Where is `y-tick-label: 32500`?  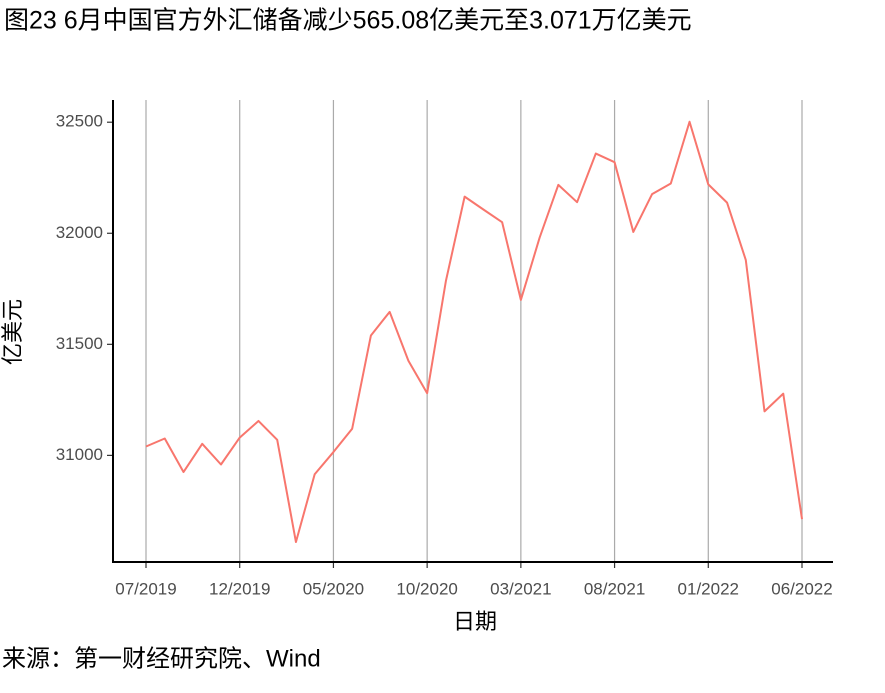 y-tick-label: 32500 is located at coordinates (79, 121).